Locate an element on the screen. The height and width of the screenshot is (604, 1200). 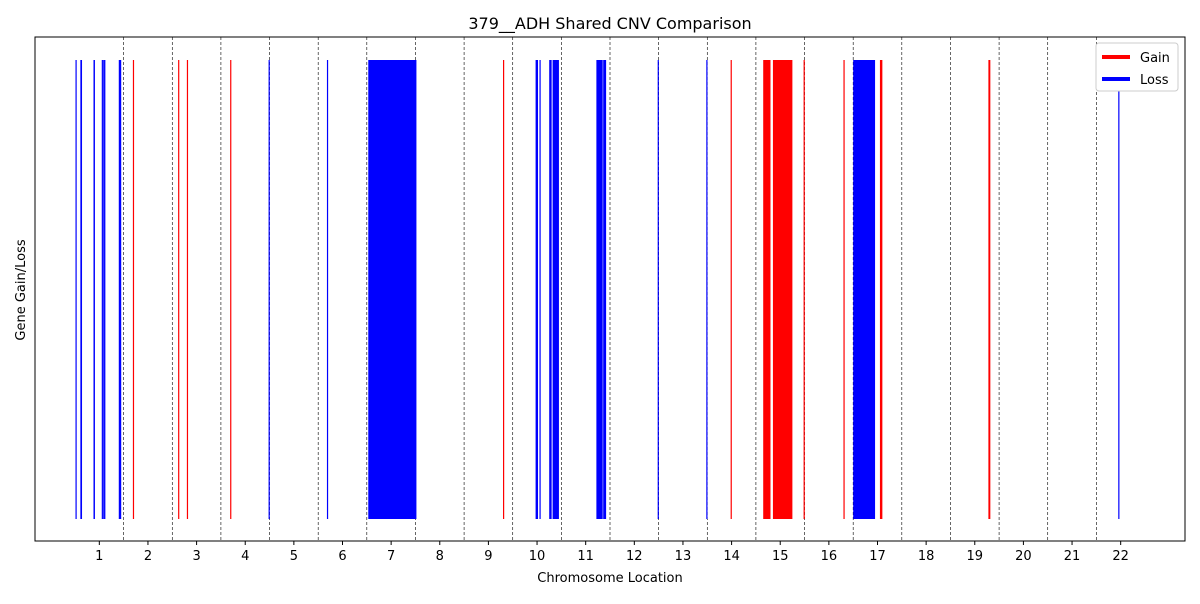
x-tick-label: 14 is located at coordinates (731, 556).